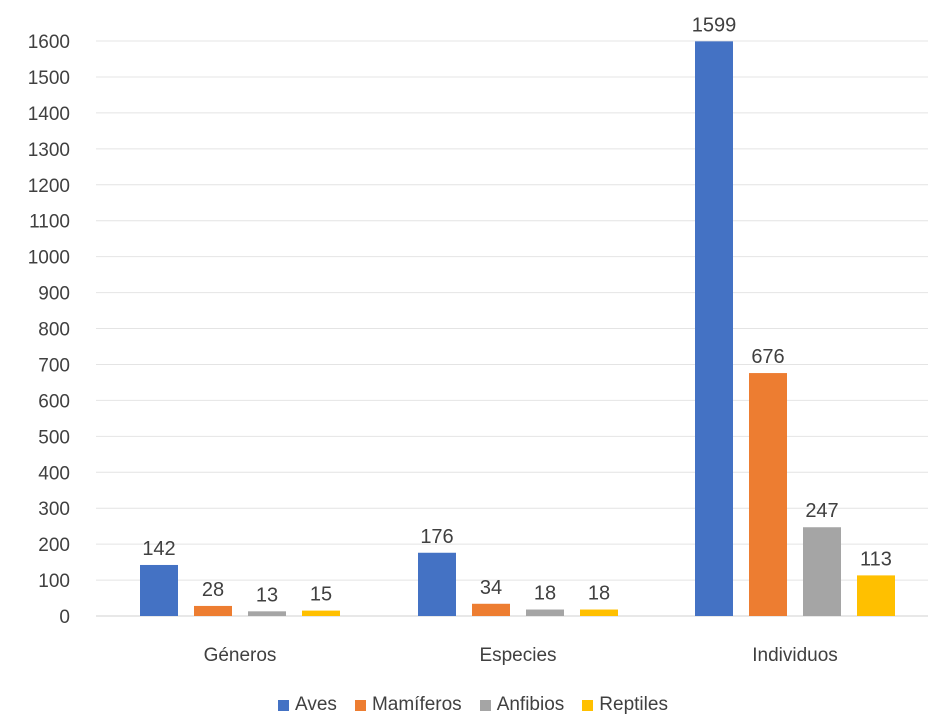 This screenshot has height=721, width=946. I want to click on y-tick-label: 500, so click(54, 437).